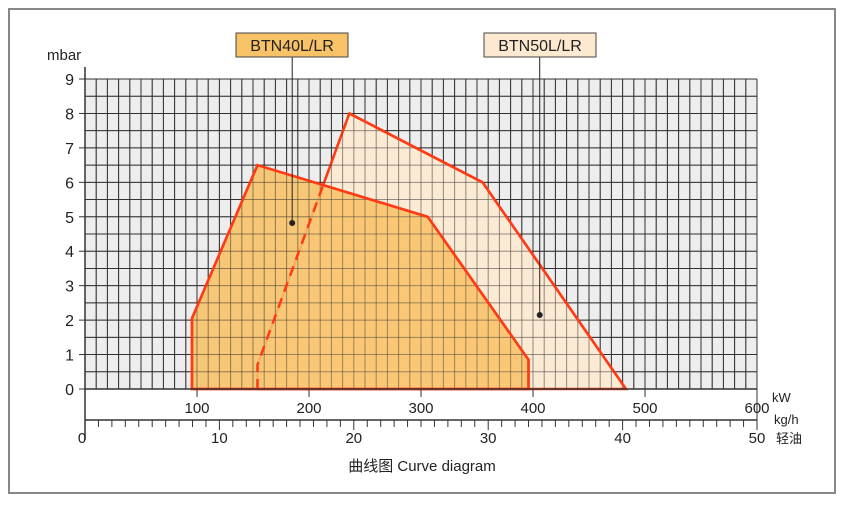 This screenshot has height=507, width=844. I want to click on y-tick-label: 1, so click(69, 356).